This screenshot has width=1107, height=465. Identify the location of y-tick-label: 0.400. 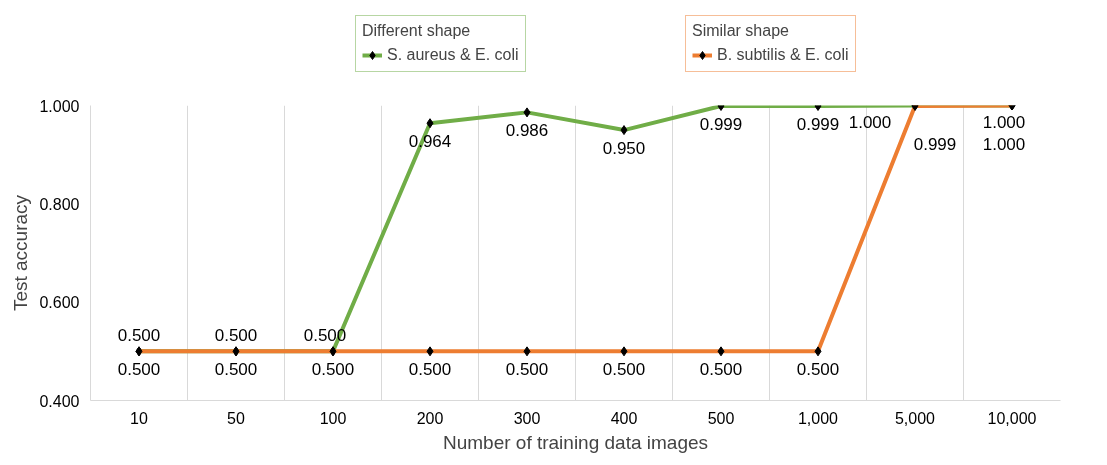
(59, 401).